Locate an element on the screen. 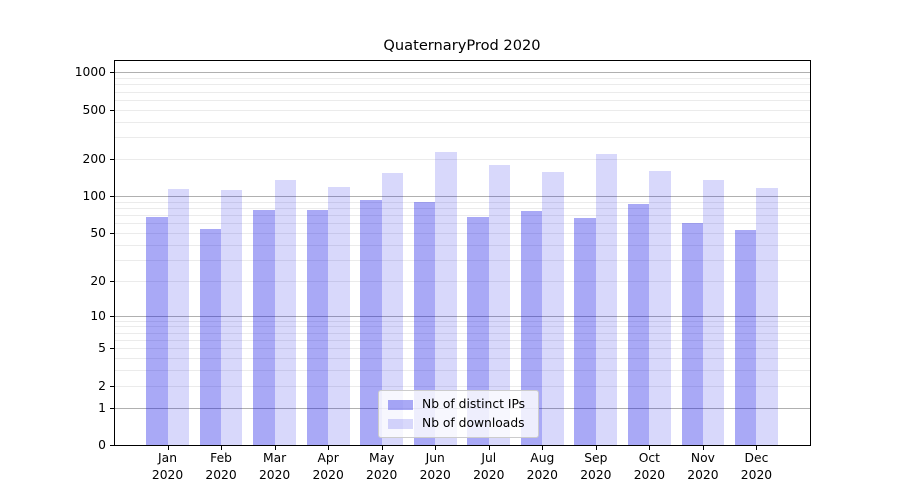 This screenshot has width=900, height=500. y-tick-label: 50 is located at coordinates (98, 232).